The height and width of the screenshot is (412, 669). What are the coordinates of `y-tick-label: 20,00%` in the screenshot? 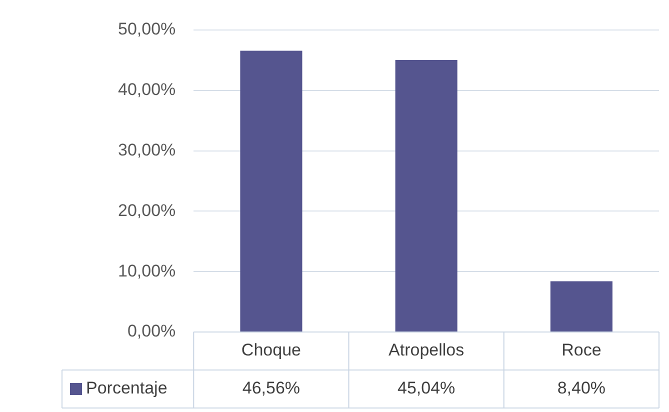 It's located at (147, 210).